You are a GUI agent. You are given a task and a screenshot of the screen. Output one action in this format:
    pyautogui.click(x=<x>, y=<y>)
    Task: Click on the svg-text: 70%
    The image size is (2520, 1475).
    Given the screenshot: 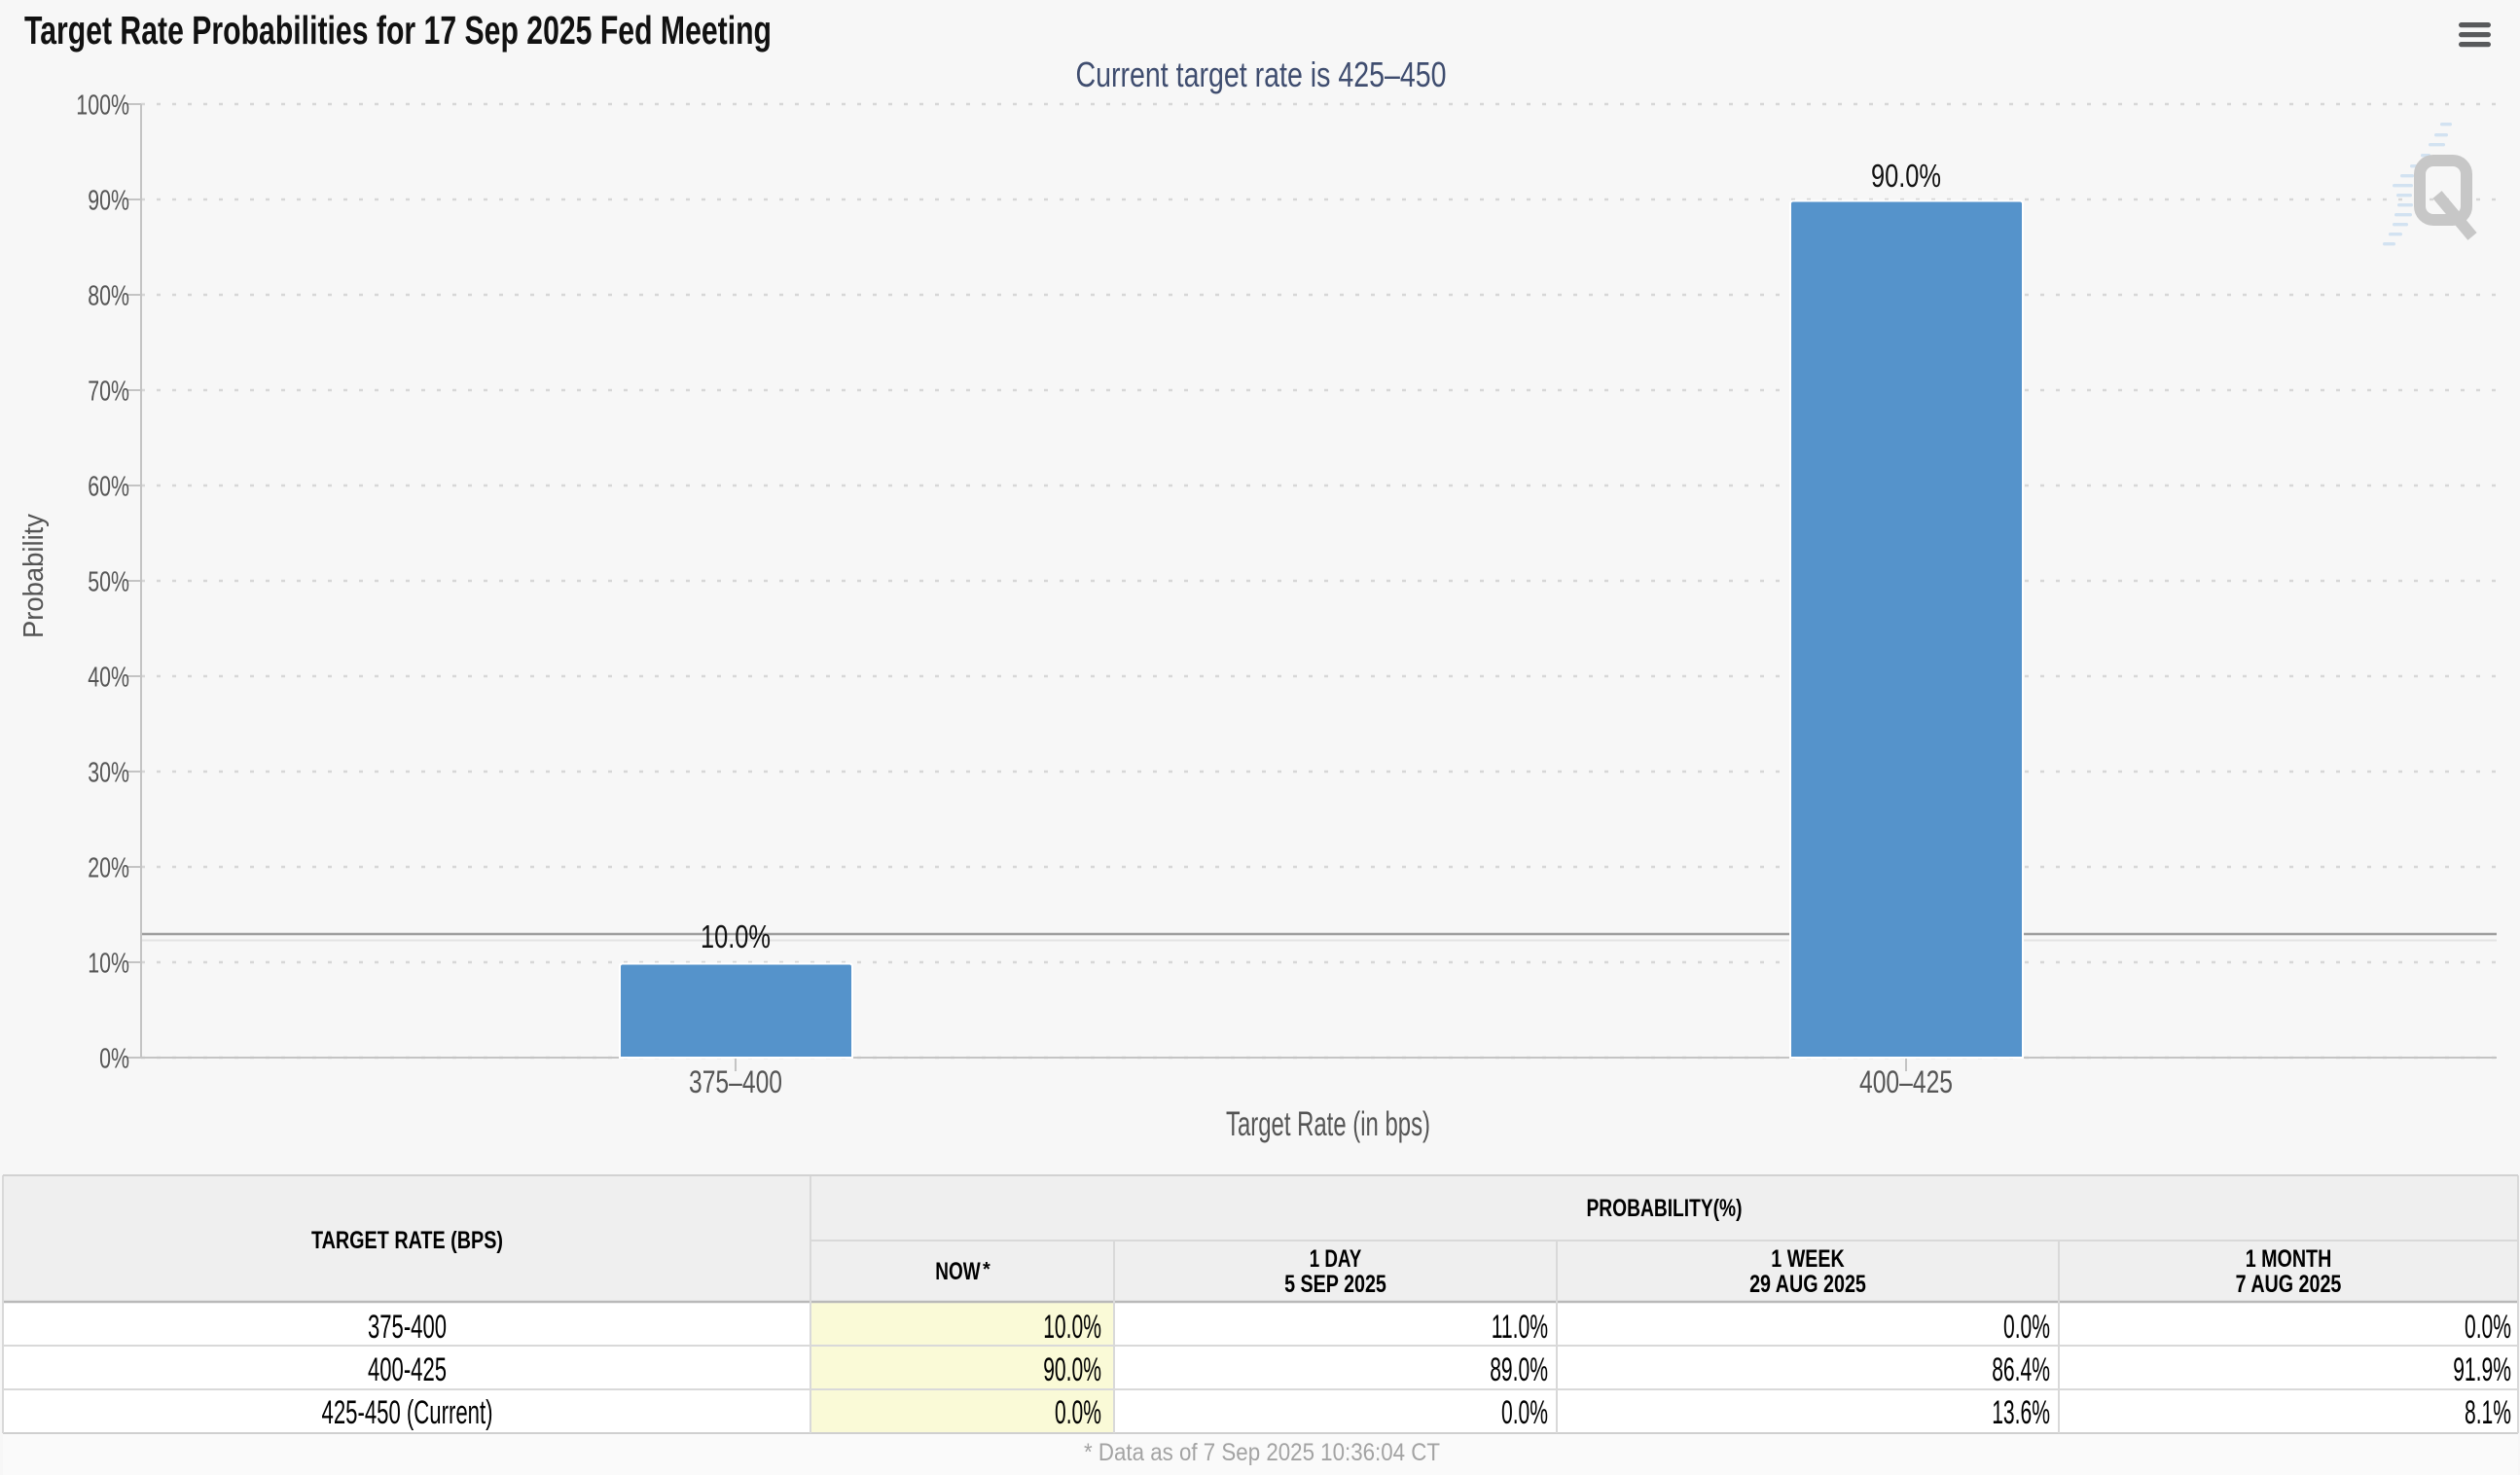 What is the action you would take?
    pyautogui.click(x=108, y=392)
    